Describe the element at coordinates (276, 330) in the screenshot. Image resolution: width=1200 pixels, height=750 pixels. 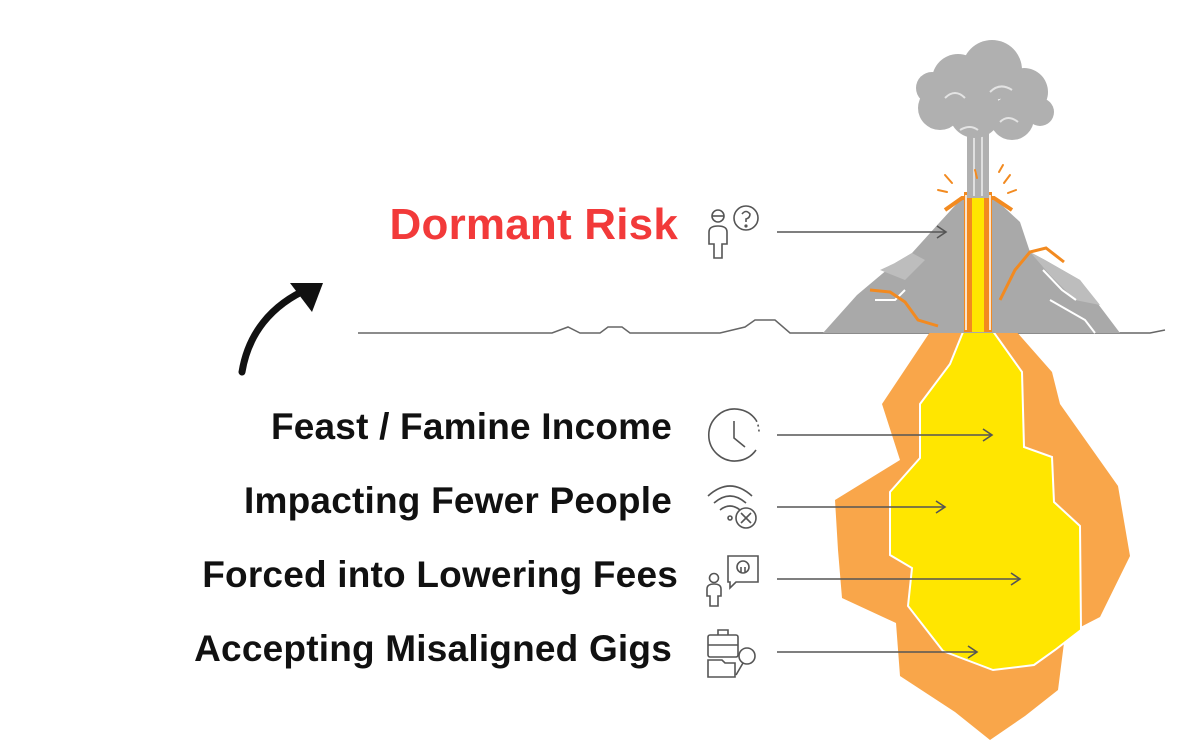
I see `curved-arrow-icon` at that location.